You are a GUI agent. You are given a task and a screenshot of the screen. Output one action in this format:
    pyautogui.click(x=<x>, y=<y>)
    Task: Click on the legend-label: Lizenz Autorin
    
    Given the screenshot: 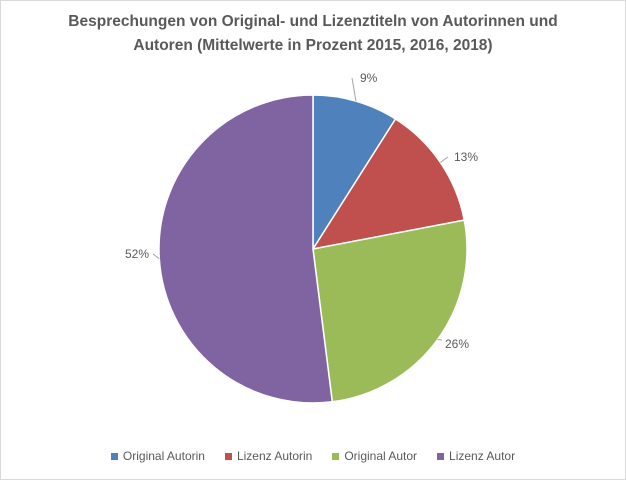 What is the action you would take?
    pyautogui.click(x=274, y=456)
    